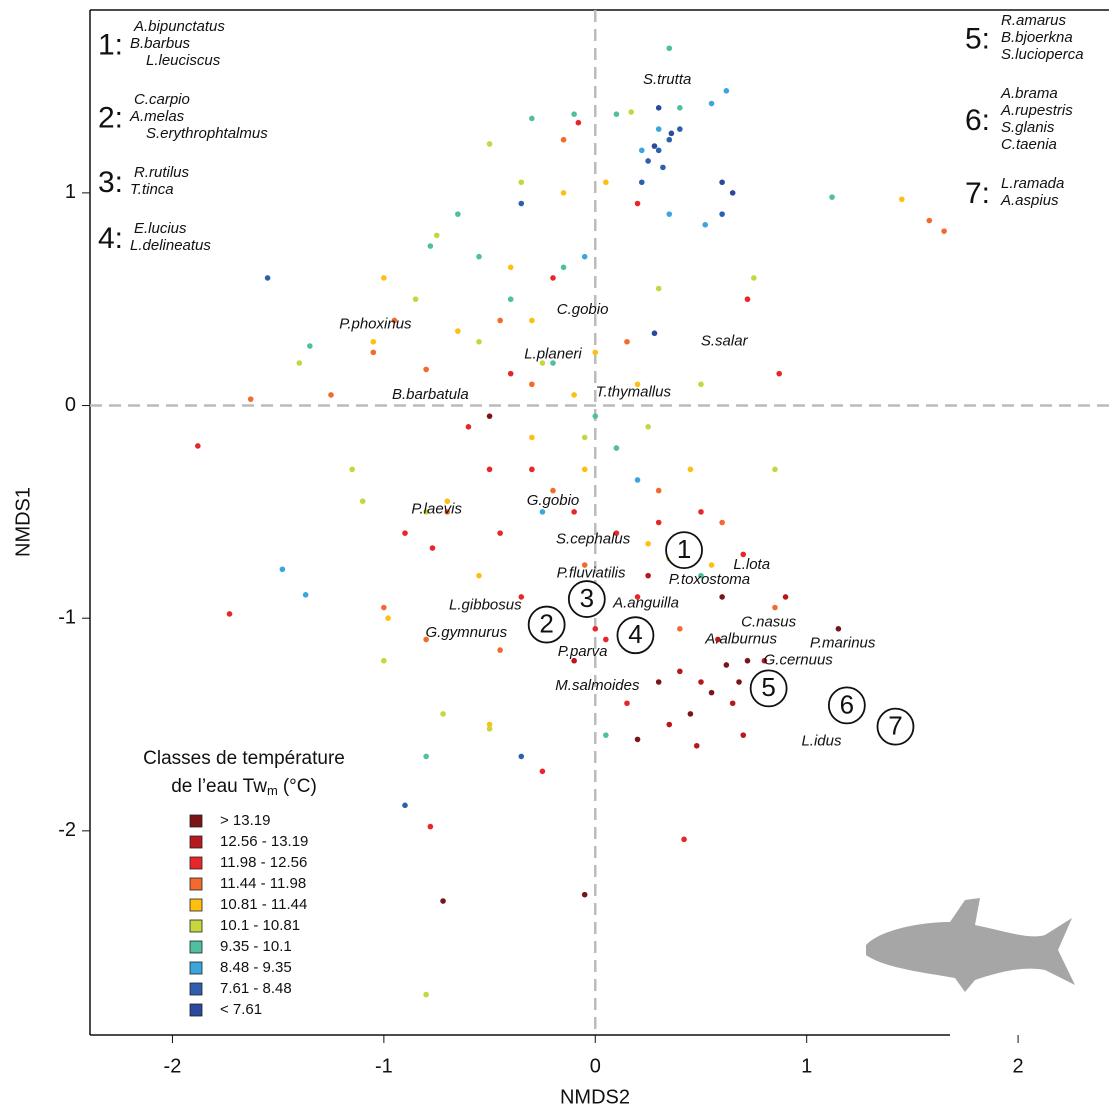 The height and width of the screenshot is (1111, 1109). I want to click on legend-title: de l’eau Twm (°C), so click(244, 787).